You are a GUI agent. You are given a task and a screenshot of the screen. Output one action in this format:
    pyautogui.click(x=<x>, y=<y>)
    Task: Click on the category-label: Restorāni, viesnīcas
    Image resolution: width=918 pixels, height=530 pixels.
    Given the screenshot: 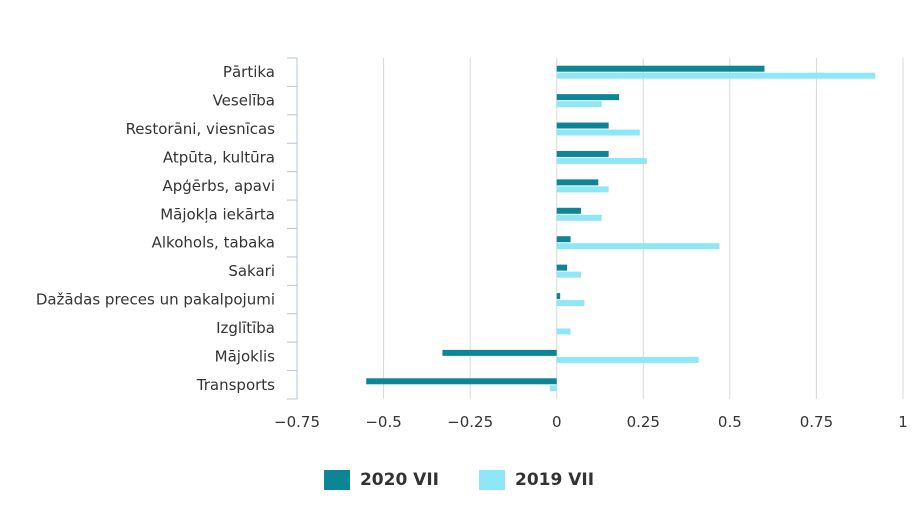 What is the action you would take?
    pyautogui.click(x=201, y=129)
    